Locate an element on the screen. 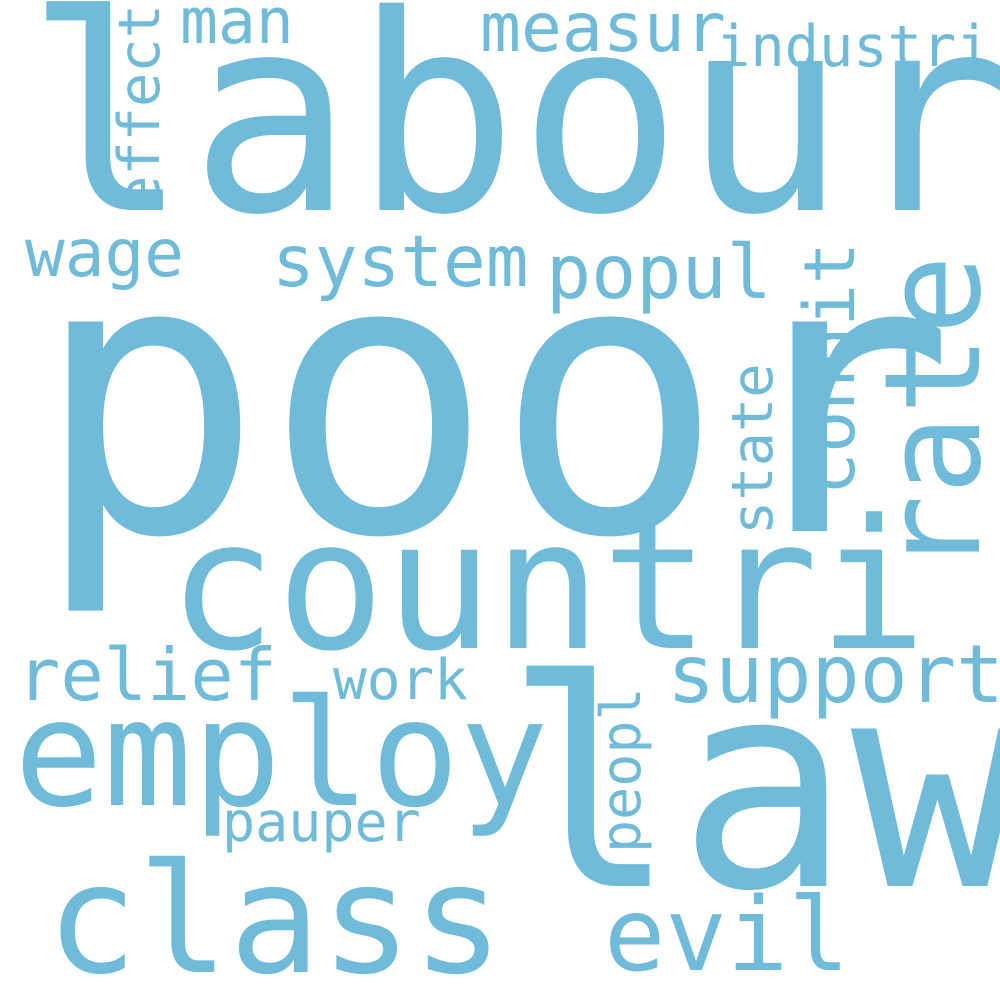 The image size is (1000, 1000). word-class: class is located at coordinates (275, 915).